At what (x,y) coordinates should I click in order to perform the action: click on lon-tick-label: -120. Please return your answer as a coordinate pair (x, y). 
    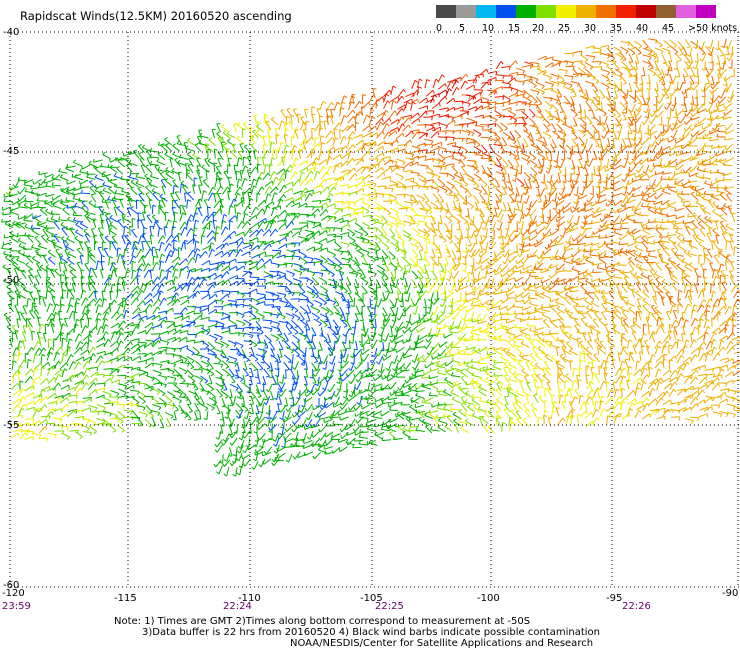
    Looking at the image, I should click on (13, 593).